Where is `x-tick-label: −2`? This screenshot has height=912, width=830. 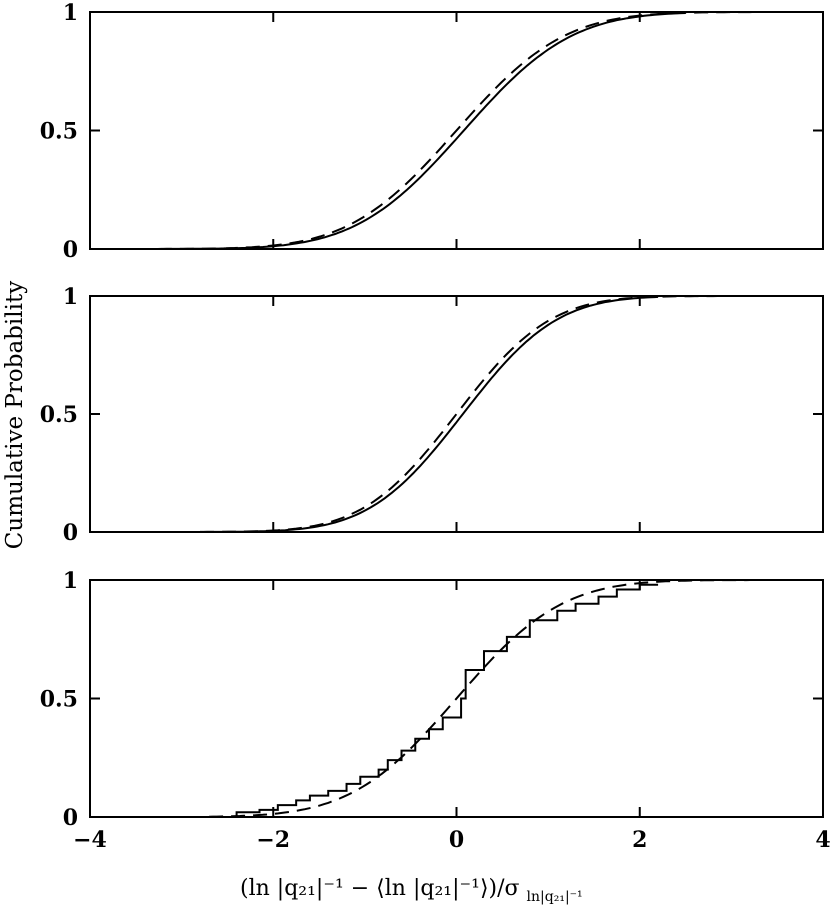 x-tick-label: −2 is located at coordinates (273, 840).